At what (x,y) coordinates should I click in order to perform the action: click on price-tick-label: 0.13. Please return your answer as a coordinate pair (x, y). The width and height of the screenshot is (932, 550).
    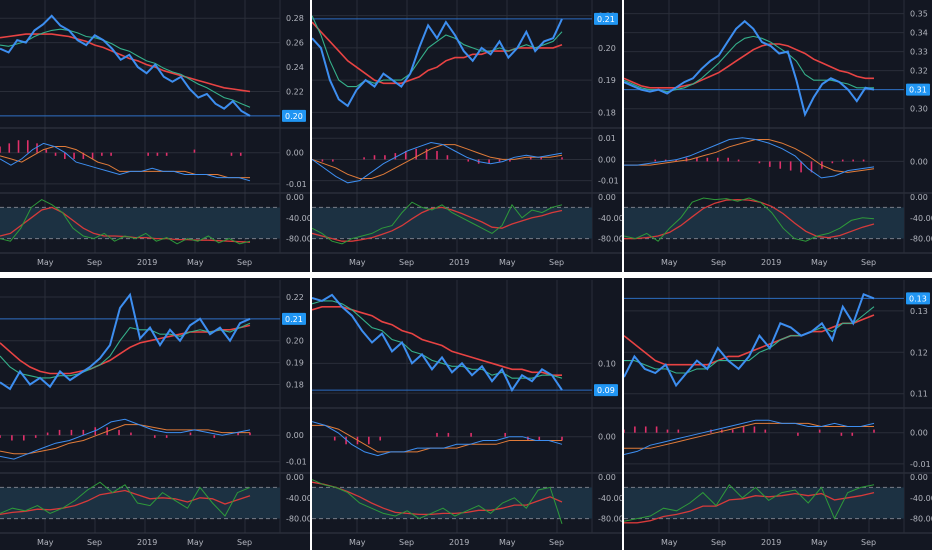
    Looking at the image, I should click on (919, 311).